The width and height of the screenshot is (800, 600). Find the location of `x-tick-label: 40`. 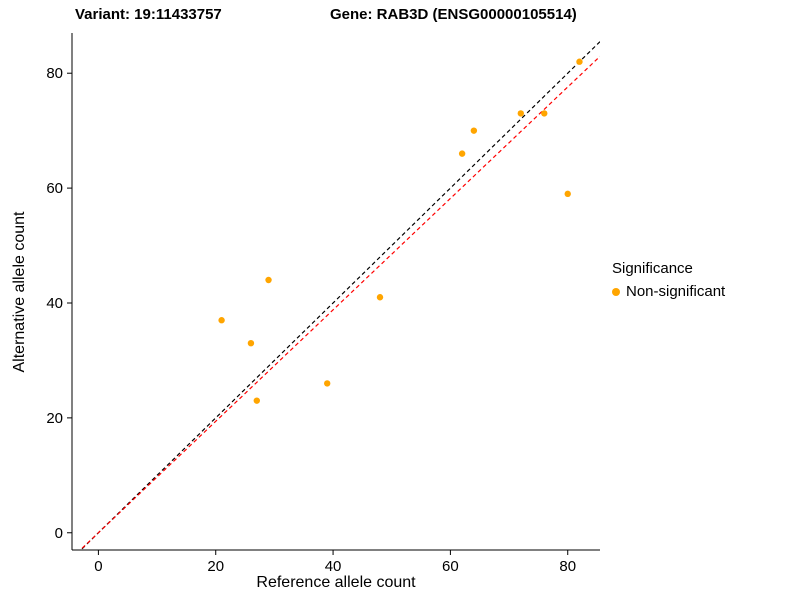

x-tick-label: 40 is located at coordinates (333, 566).